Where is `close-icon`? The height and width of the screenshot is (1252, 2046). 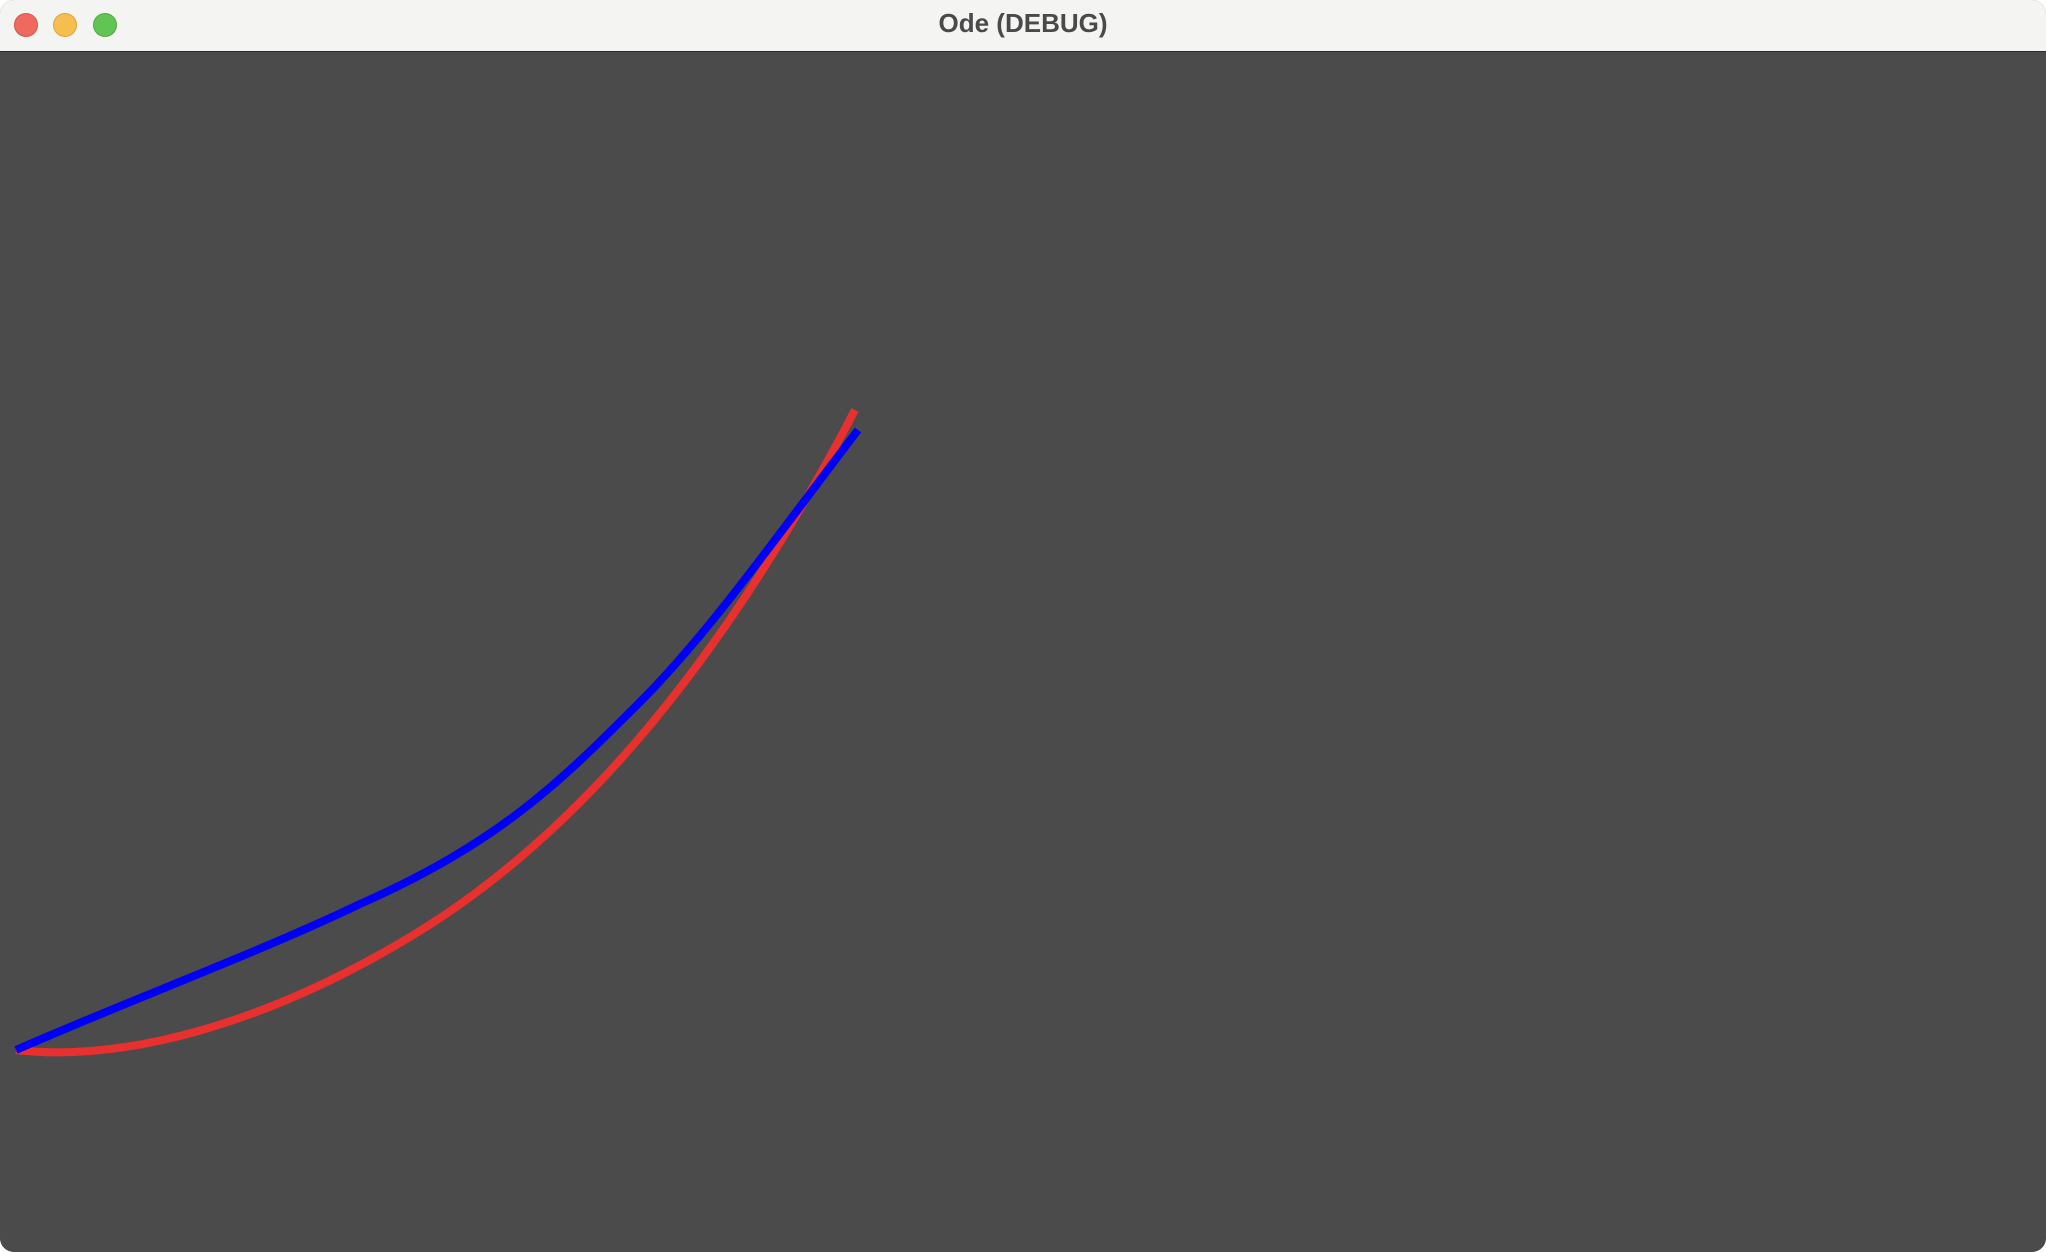
close-icon is located at coordinates (26, 25).